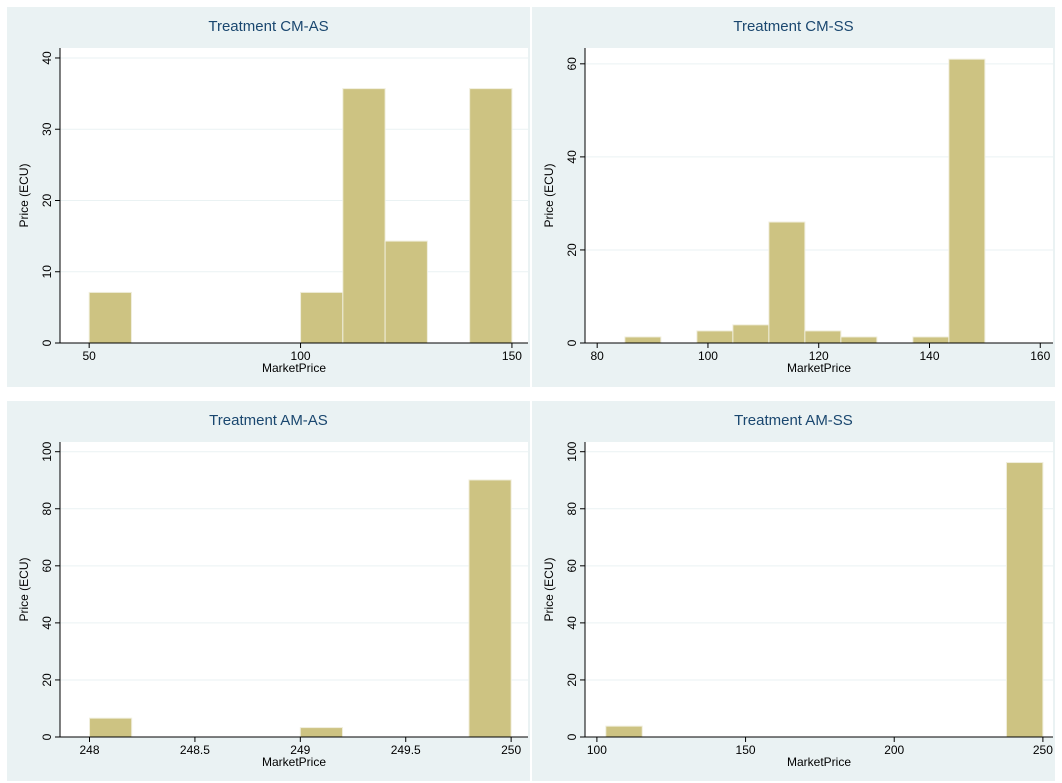 This screenshot has height=783, width=1062. I want to click on x-tick-label: 248.5, so click(195, 750).